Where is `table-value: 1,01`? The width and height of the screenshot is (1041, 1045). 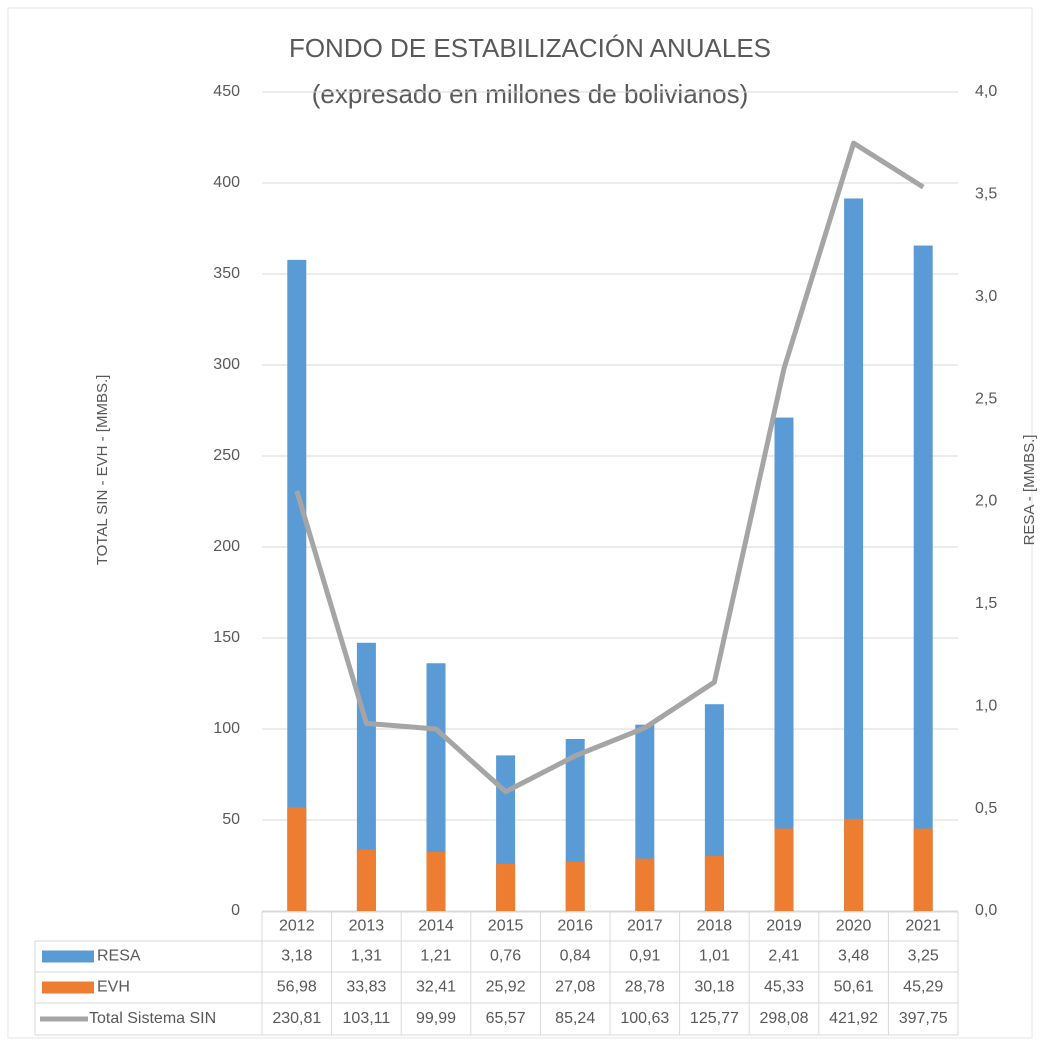
table-value: 1,01 is located at coordinates (714, 956).